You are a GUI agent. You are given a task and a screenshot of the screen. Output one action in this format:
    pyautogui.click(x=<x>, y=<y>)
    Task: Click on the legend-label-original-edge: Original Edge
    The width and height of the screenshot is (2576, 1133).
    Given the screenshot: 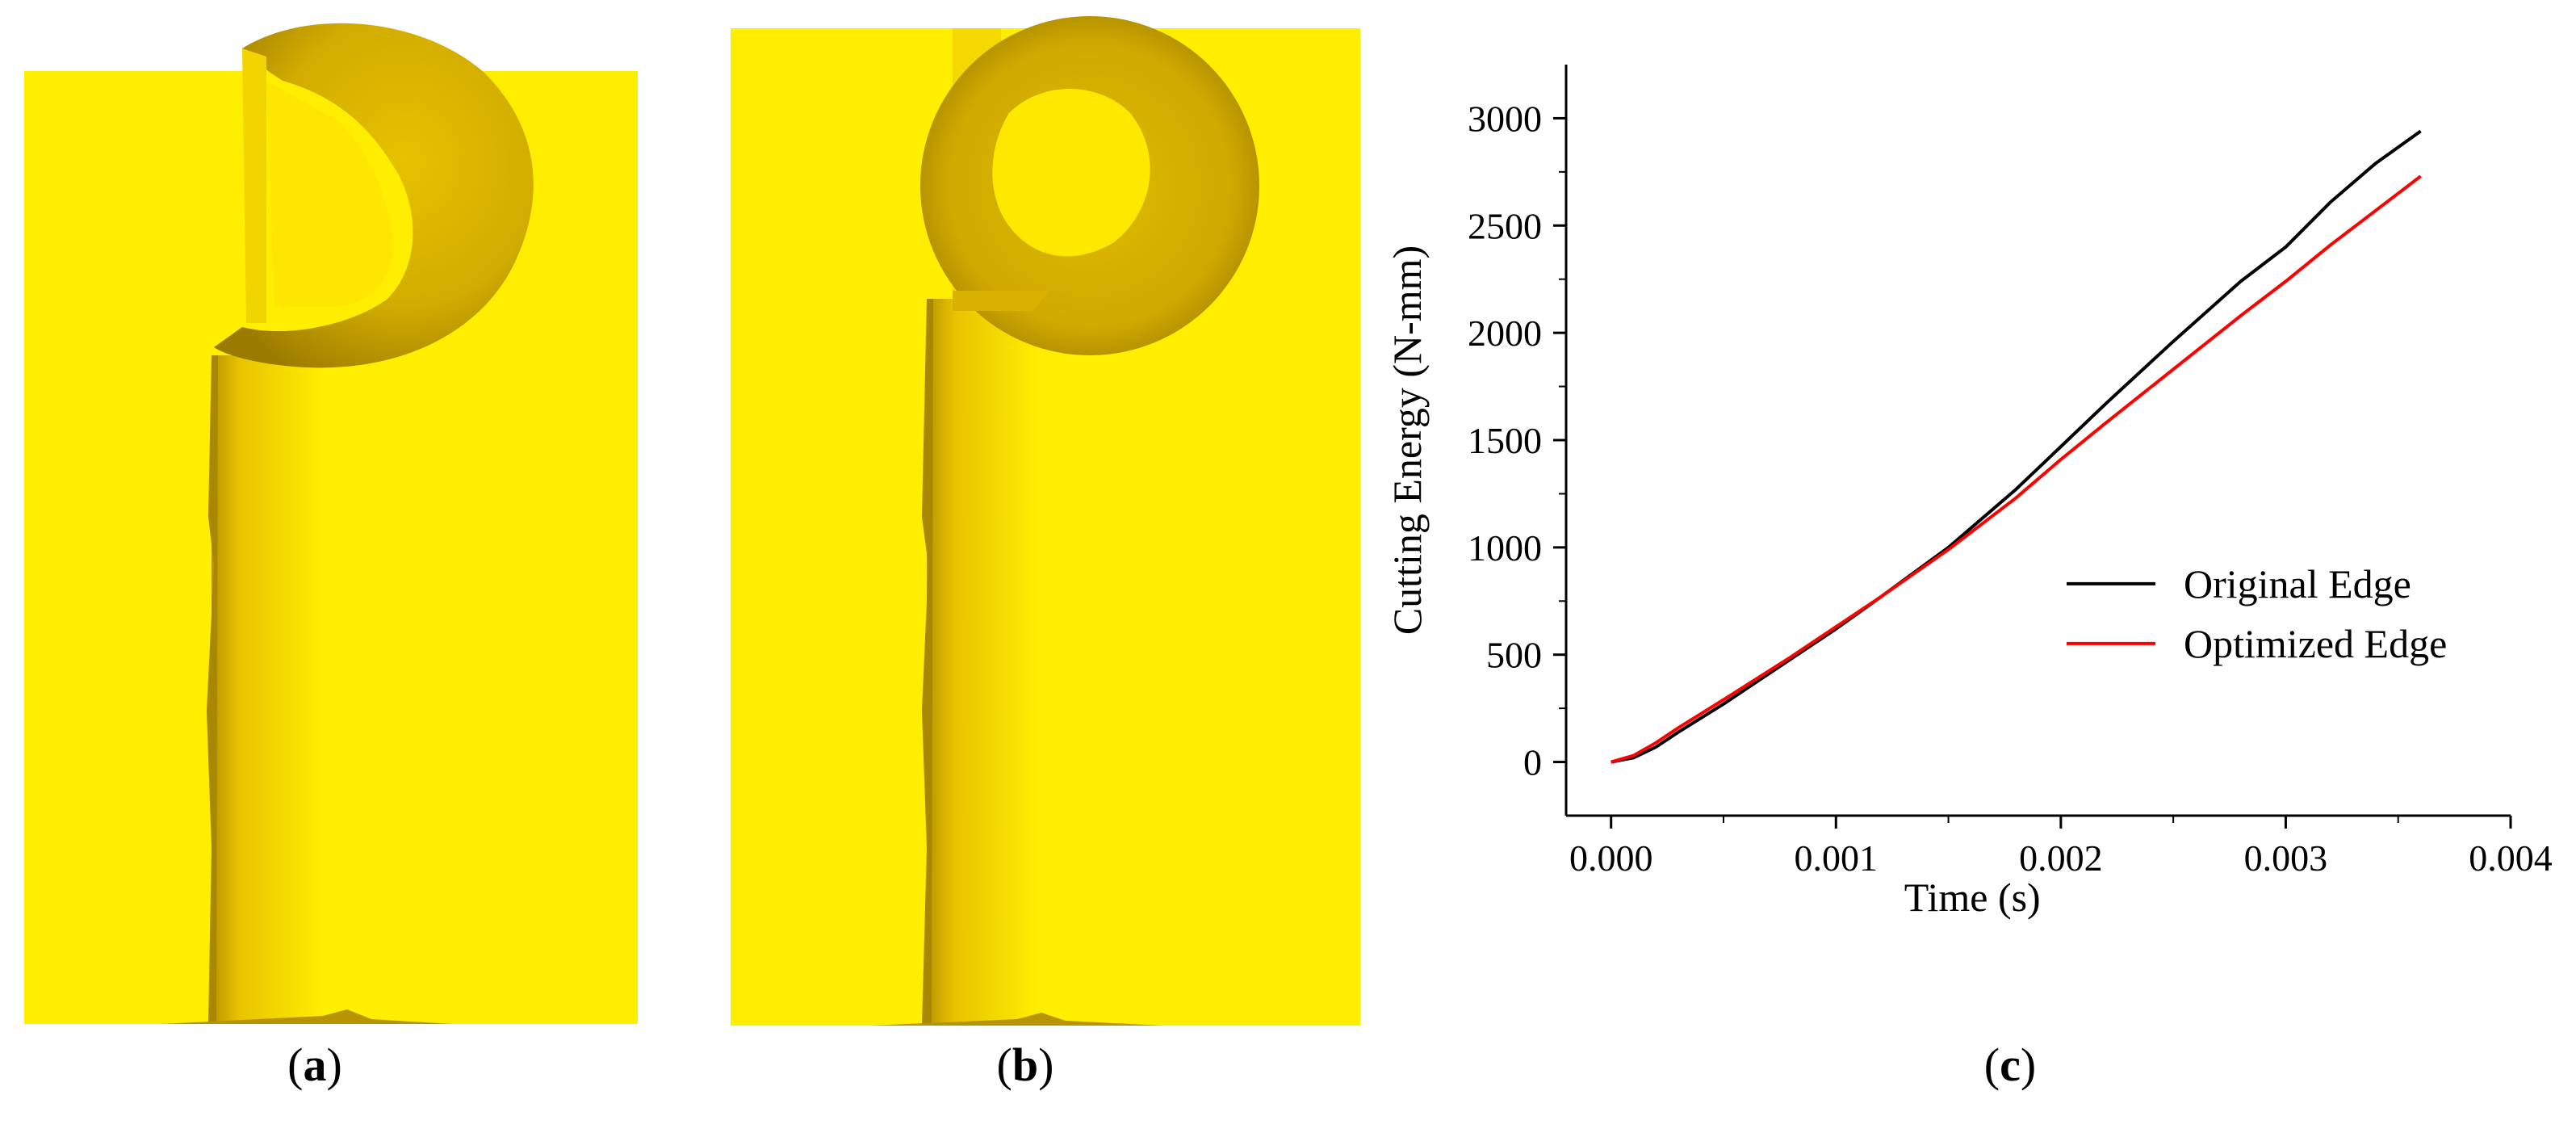 What is the action you would take?
    pyautogui.click(x=2297, y=583)
    